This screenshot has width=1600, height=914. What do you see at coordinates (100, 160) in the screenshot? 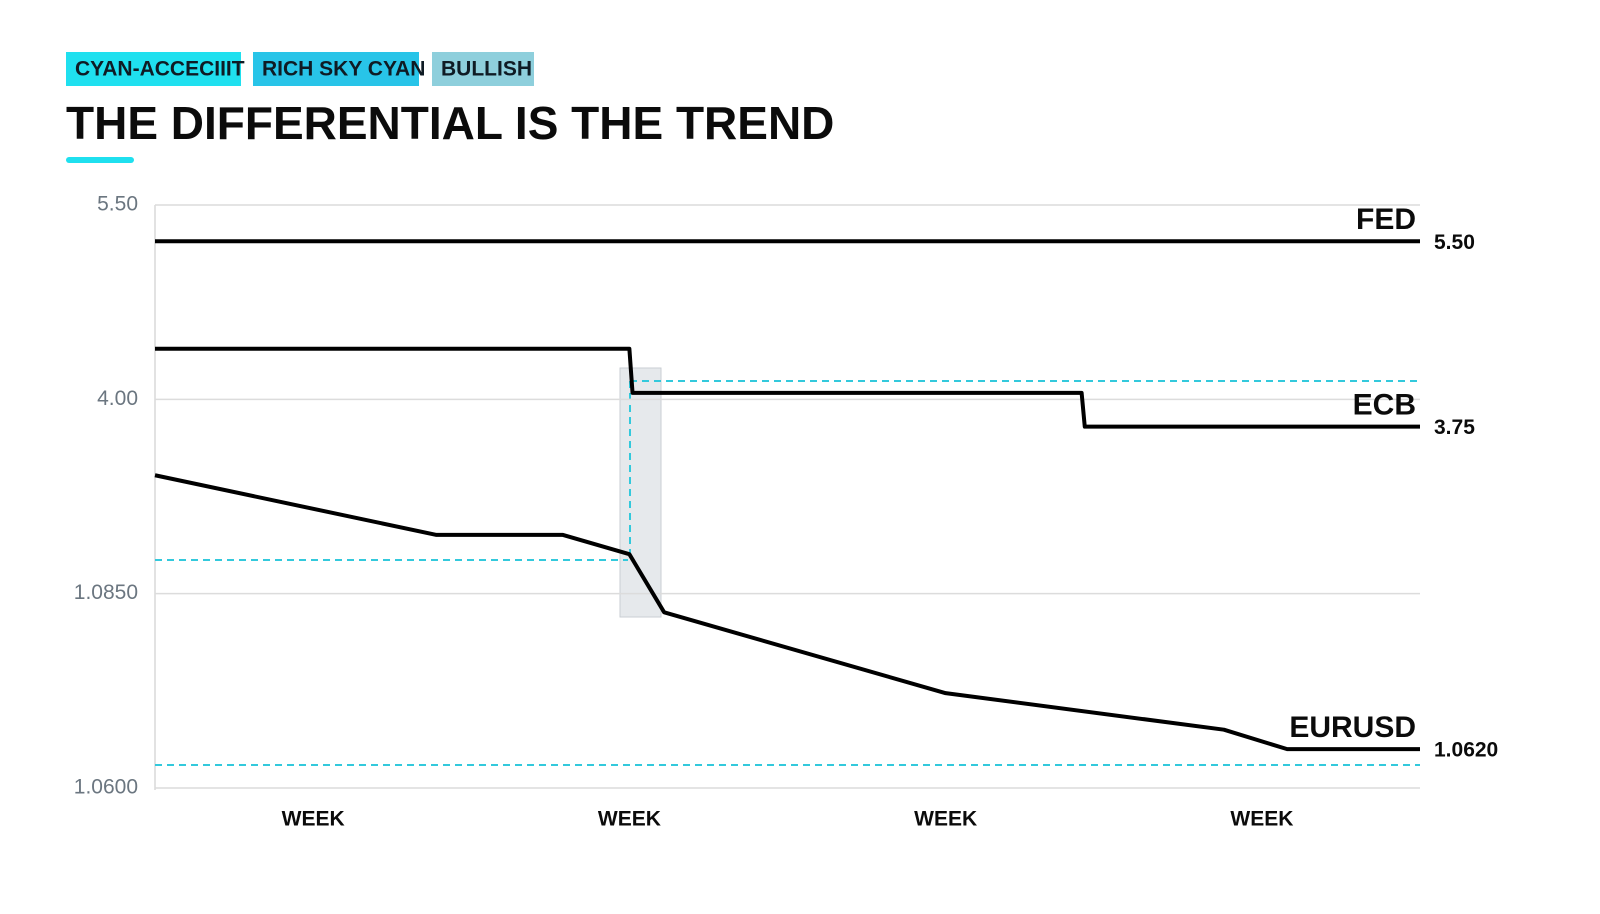
I see `title-underline` at bounding box center [100, 160].